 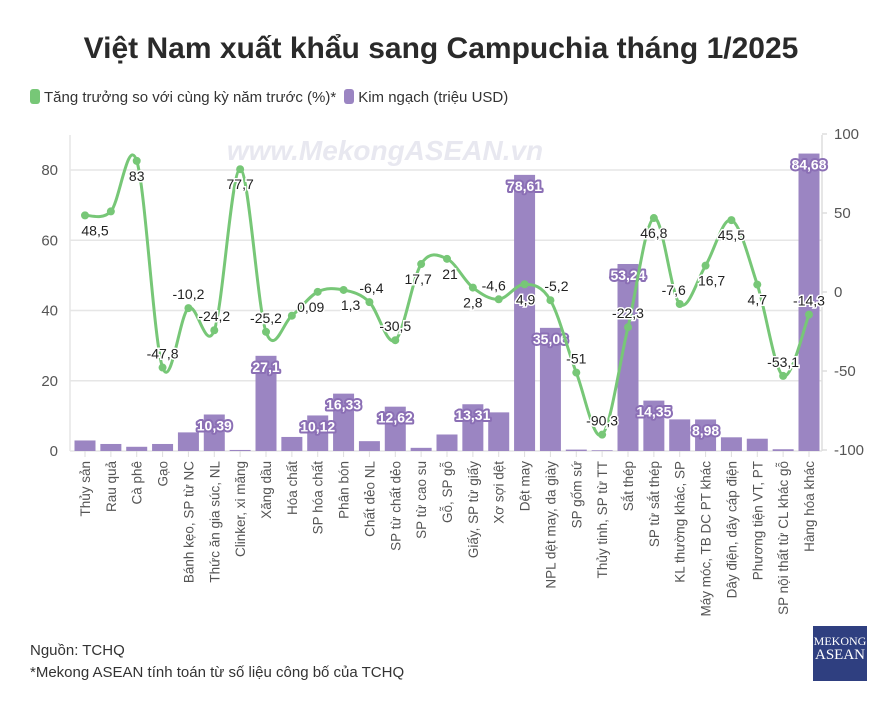 I want to click on growth-data-label: -22,3, so click(x=628, y=313).